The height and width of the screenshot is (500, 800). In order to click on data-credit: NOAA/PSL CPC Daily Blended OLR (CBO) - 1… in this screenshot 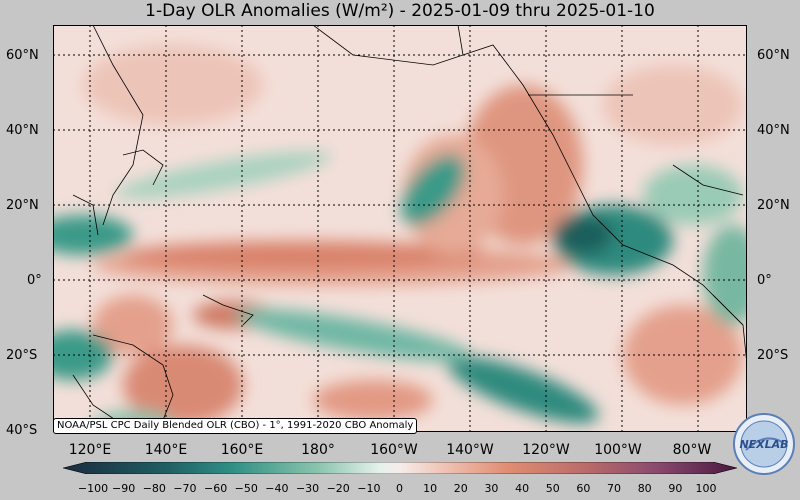, I will do `click(235, 426)`.